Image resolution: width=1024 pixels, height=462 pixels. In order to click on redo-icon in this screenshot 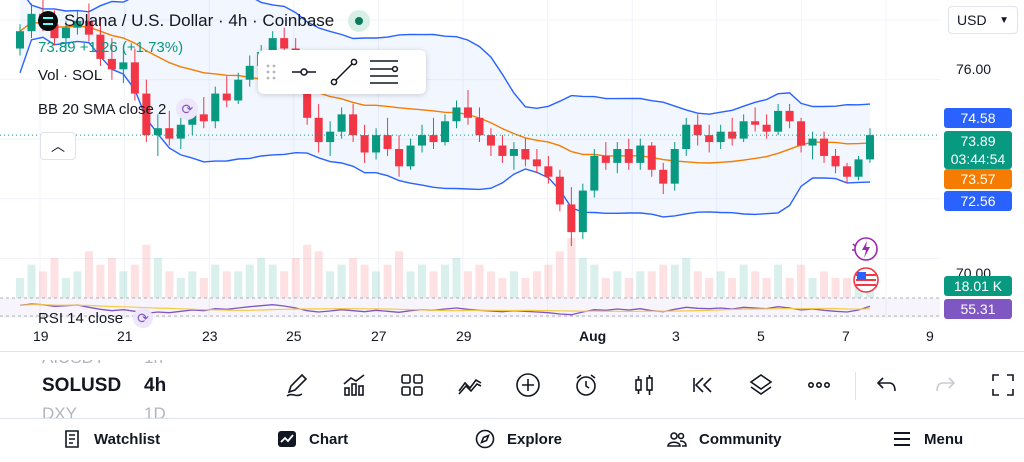, I will do `click(945, 385)`.